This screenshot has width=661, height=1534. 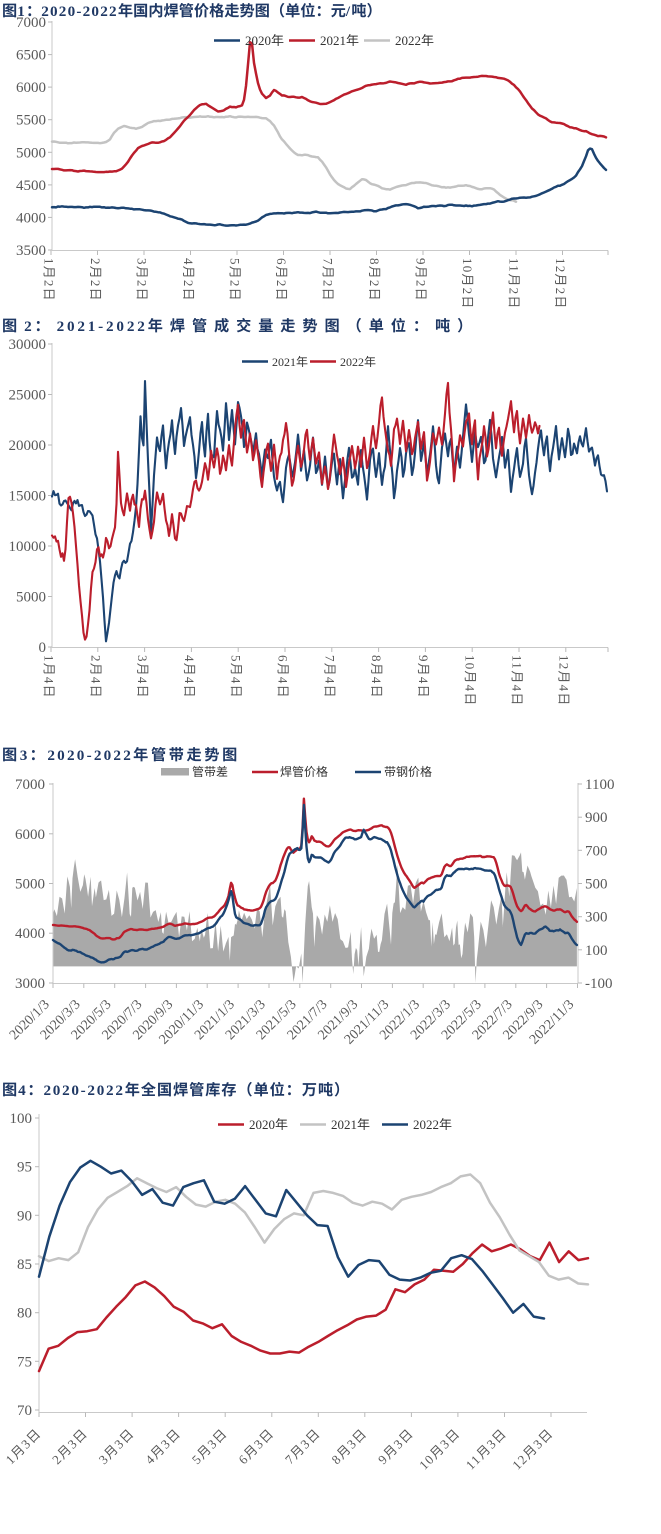 What do you see at coordinates (28, 345) in the screenshot?
I see `svg-text: 30000` at bounding box center [28, 345].